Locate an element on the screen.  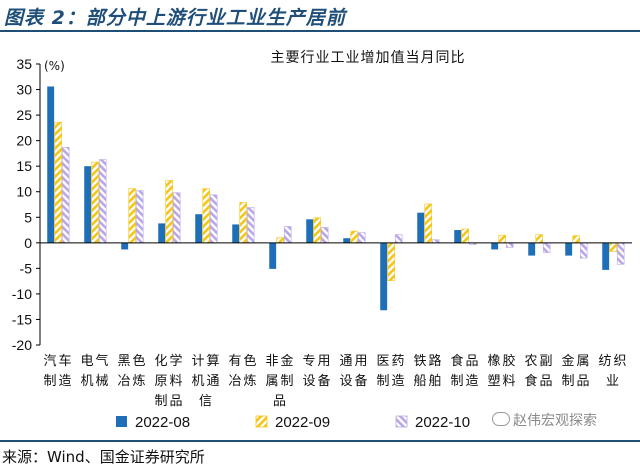
x-tick-label: 专用 is located at coordinates (317, 361).